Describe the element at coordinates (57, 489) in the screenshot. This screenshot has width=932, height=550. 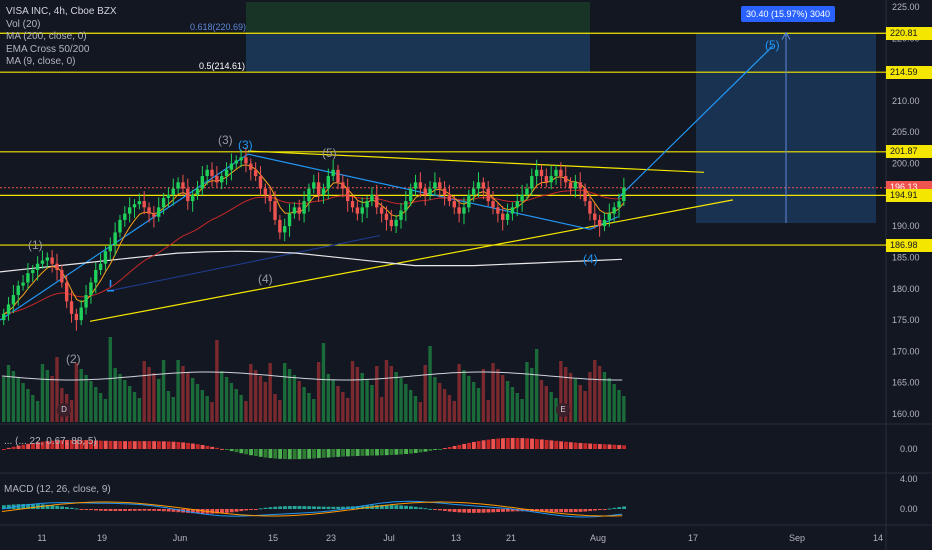
I see `macd-label: MACD (12, 26, close, 9)` at that location.